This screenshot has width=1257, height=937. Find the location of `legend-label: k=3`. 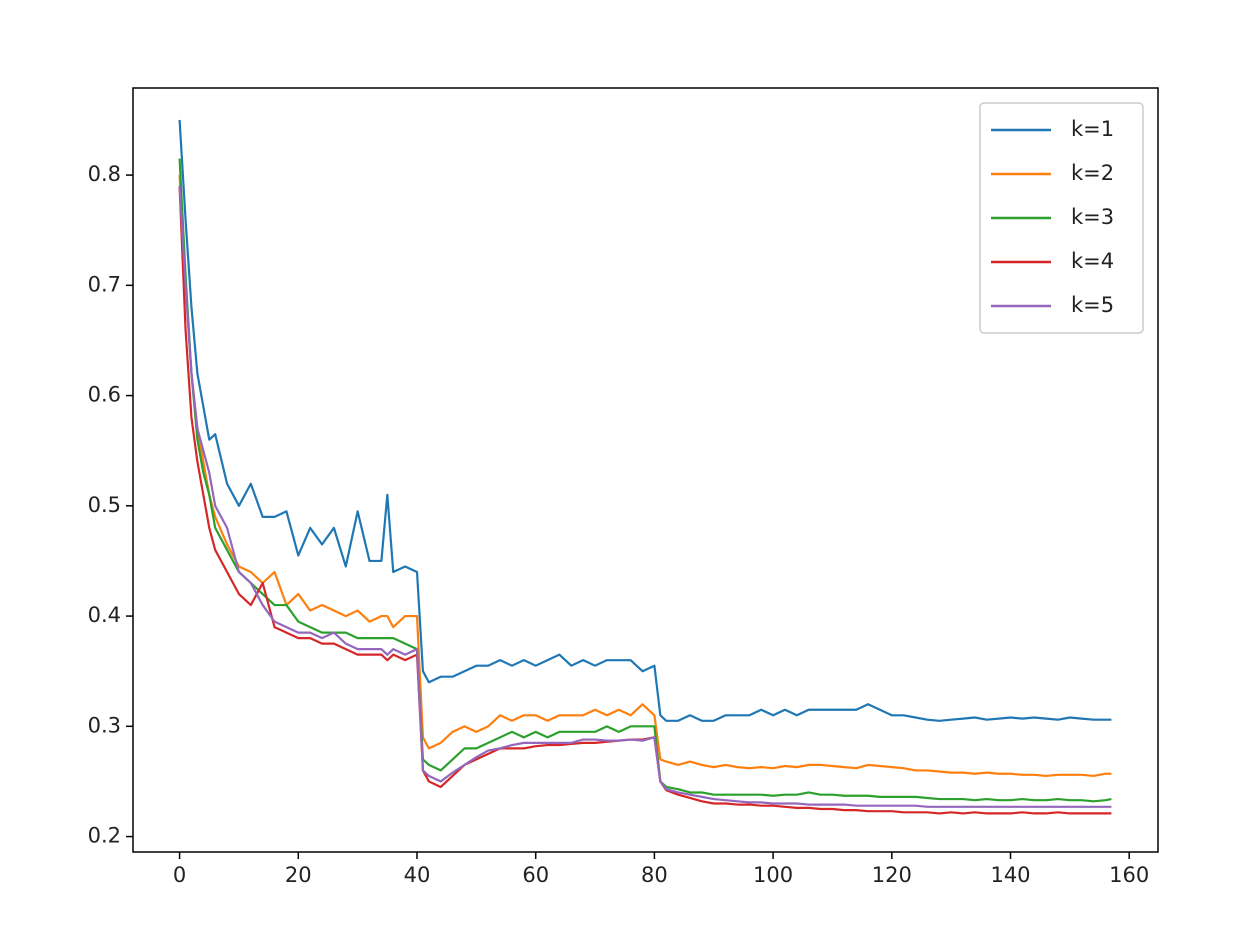

legend-label: k=3 is located at coordinates (1092, 217).